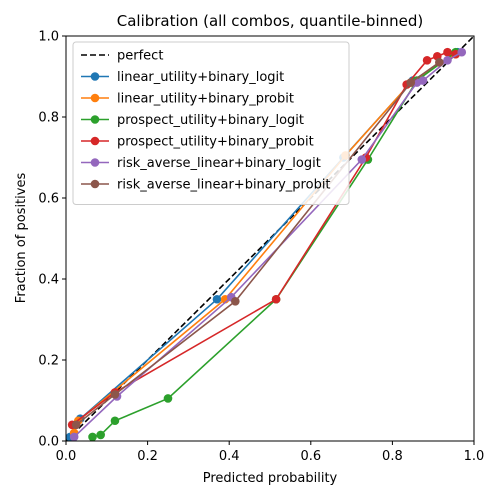 Image resolution: width=500 pixels, height=500 pixels. Describe the element at coordinates (224, 185) in the screenshot. I see `legend-label-6: risk_averse_linear+binary_probit` at that location.